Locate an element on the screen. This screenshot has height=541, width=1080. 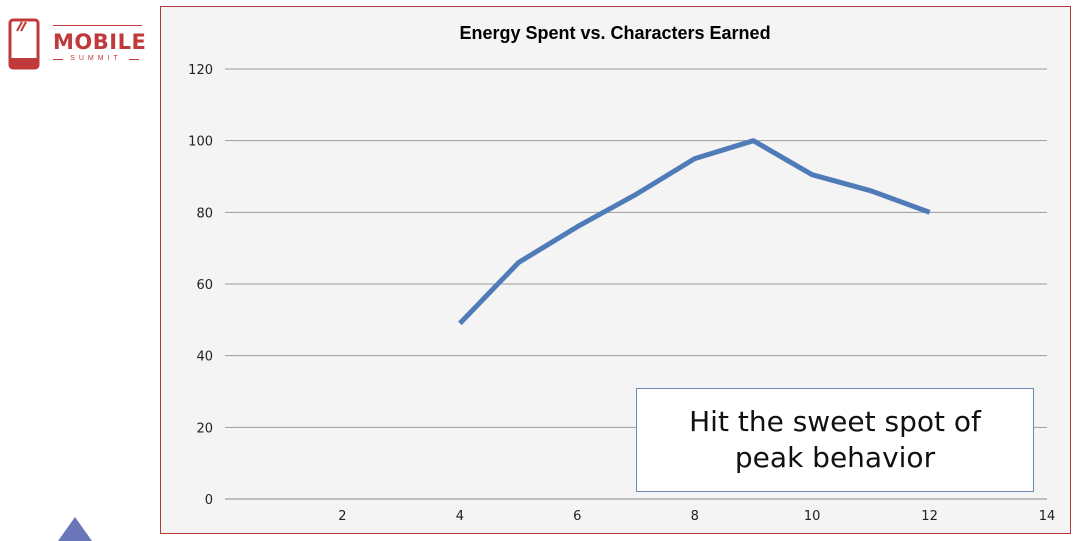
y-tick-label: 80 is located at coordinates (204, 213).